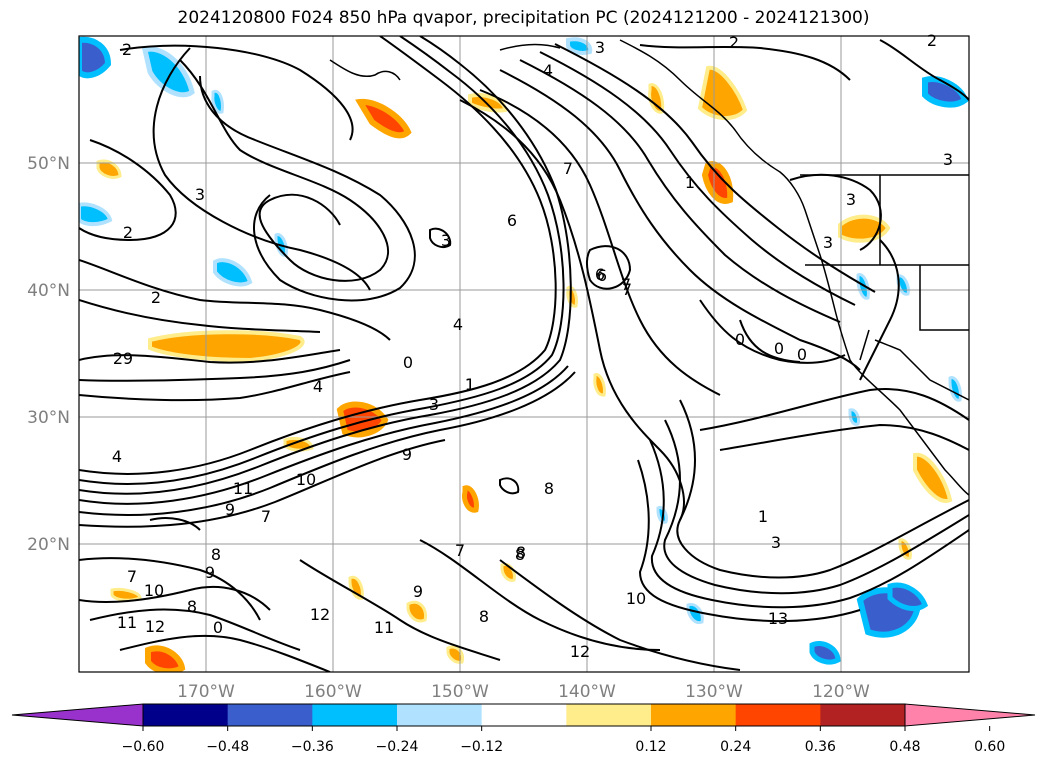  Describe the element at coordinates (470, 384) in the screenshot. I see `contour-label: 1` at that location.